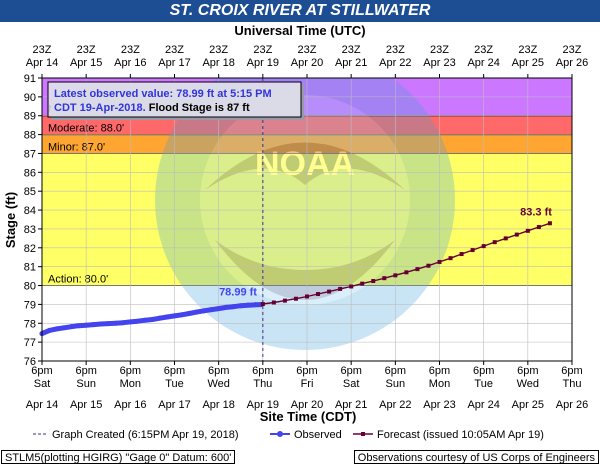 Image resolution: width=600 pixels, height=465 pixels. I want to click on band-label-action: Action: 80.0', so click(78, 280).